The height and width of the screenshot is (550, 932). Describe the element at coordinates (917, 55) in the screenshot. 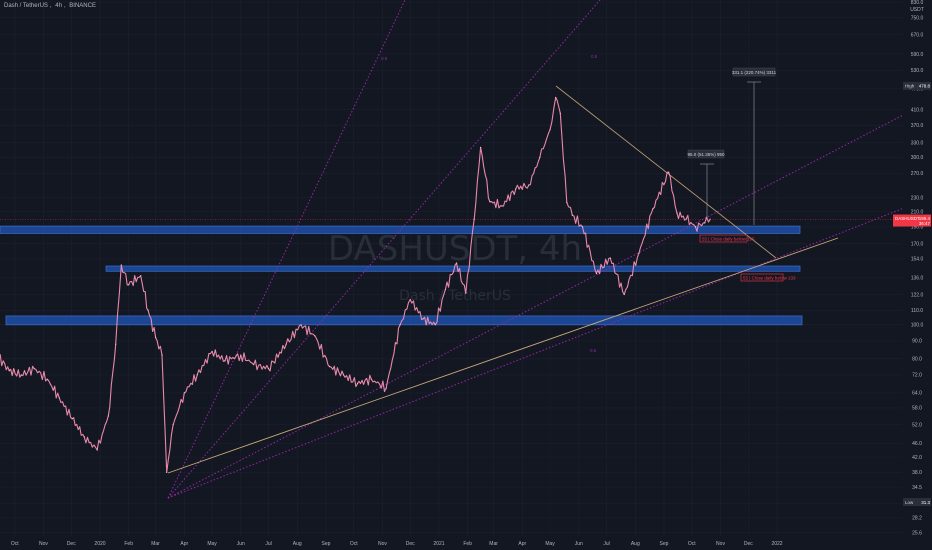

I see `y-tick-label: 590.0` at that location.